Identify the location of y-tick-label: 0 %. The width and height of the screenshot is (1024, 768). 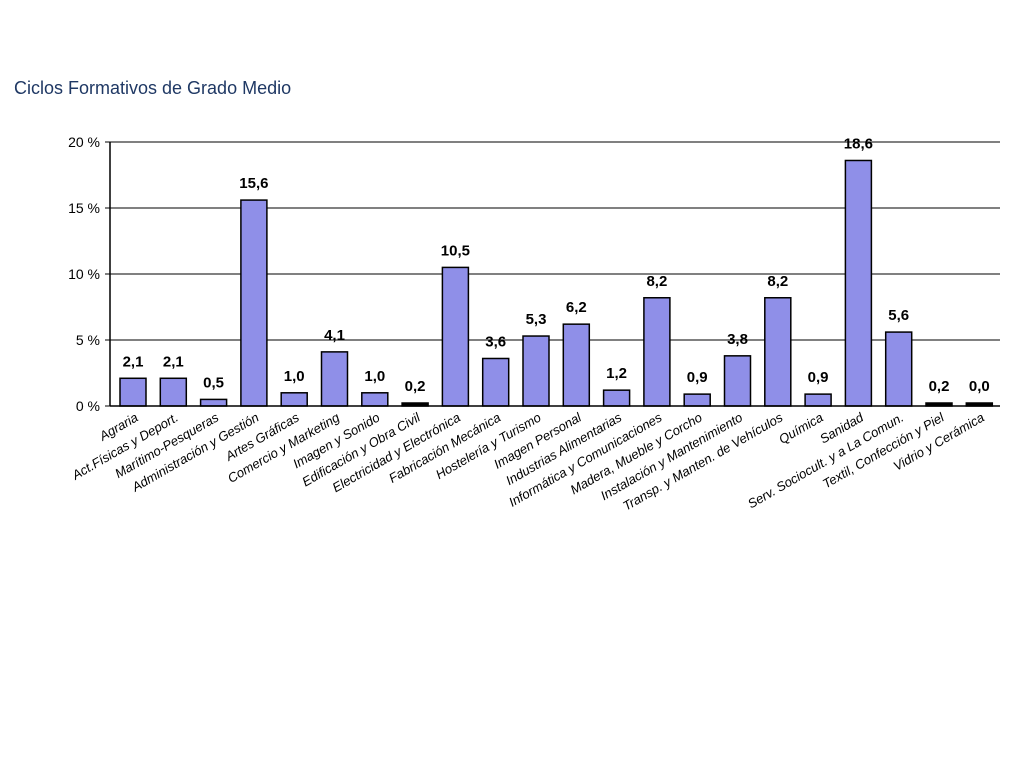
(88, 406).